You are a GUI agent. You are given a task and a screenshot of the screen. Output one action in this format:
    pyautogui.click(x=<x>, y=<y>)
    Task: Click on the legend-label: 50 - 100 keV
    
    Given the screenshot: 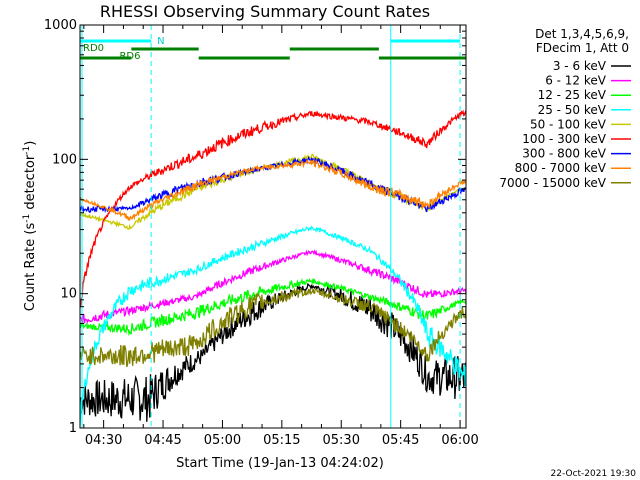 What is the action you would take?
    pyautogui.click(x=568, y=124)
    